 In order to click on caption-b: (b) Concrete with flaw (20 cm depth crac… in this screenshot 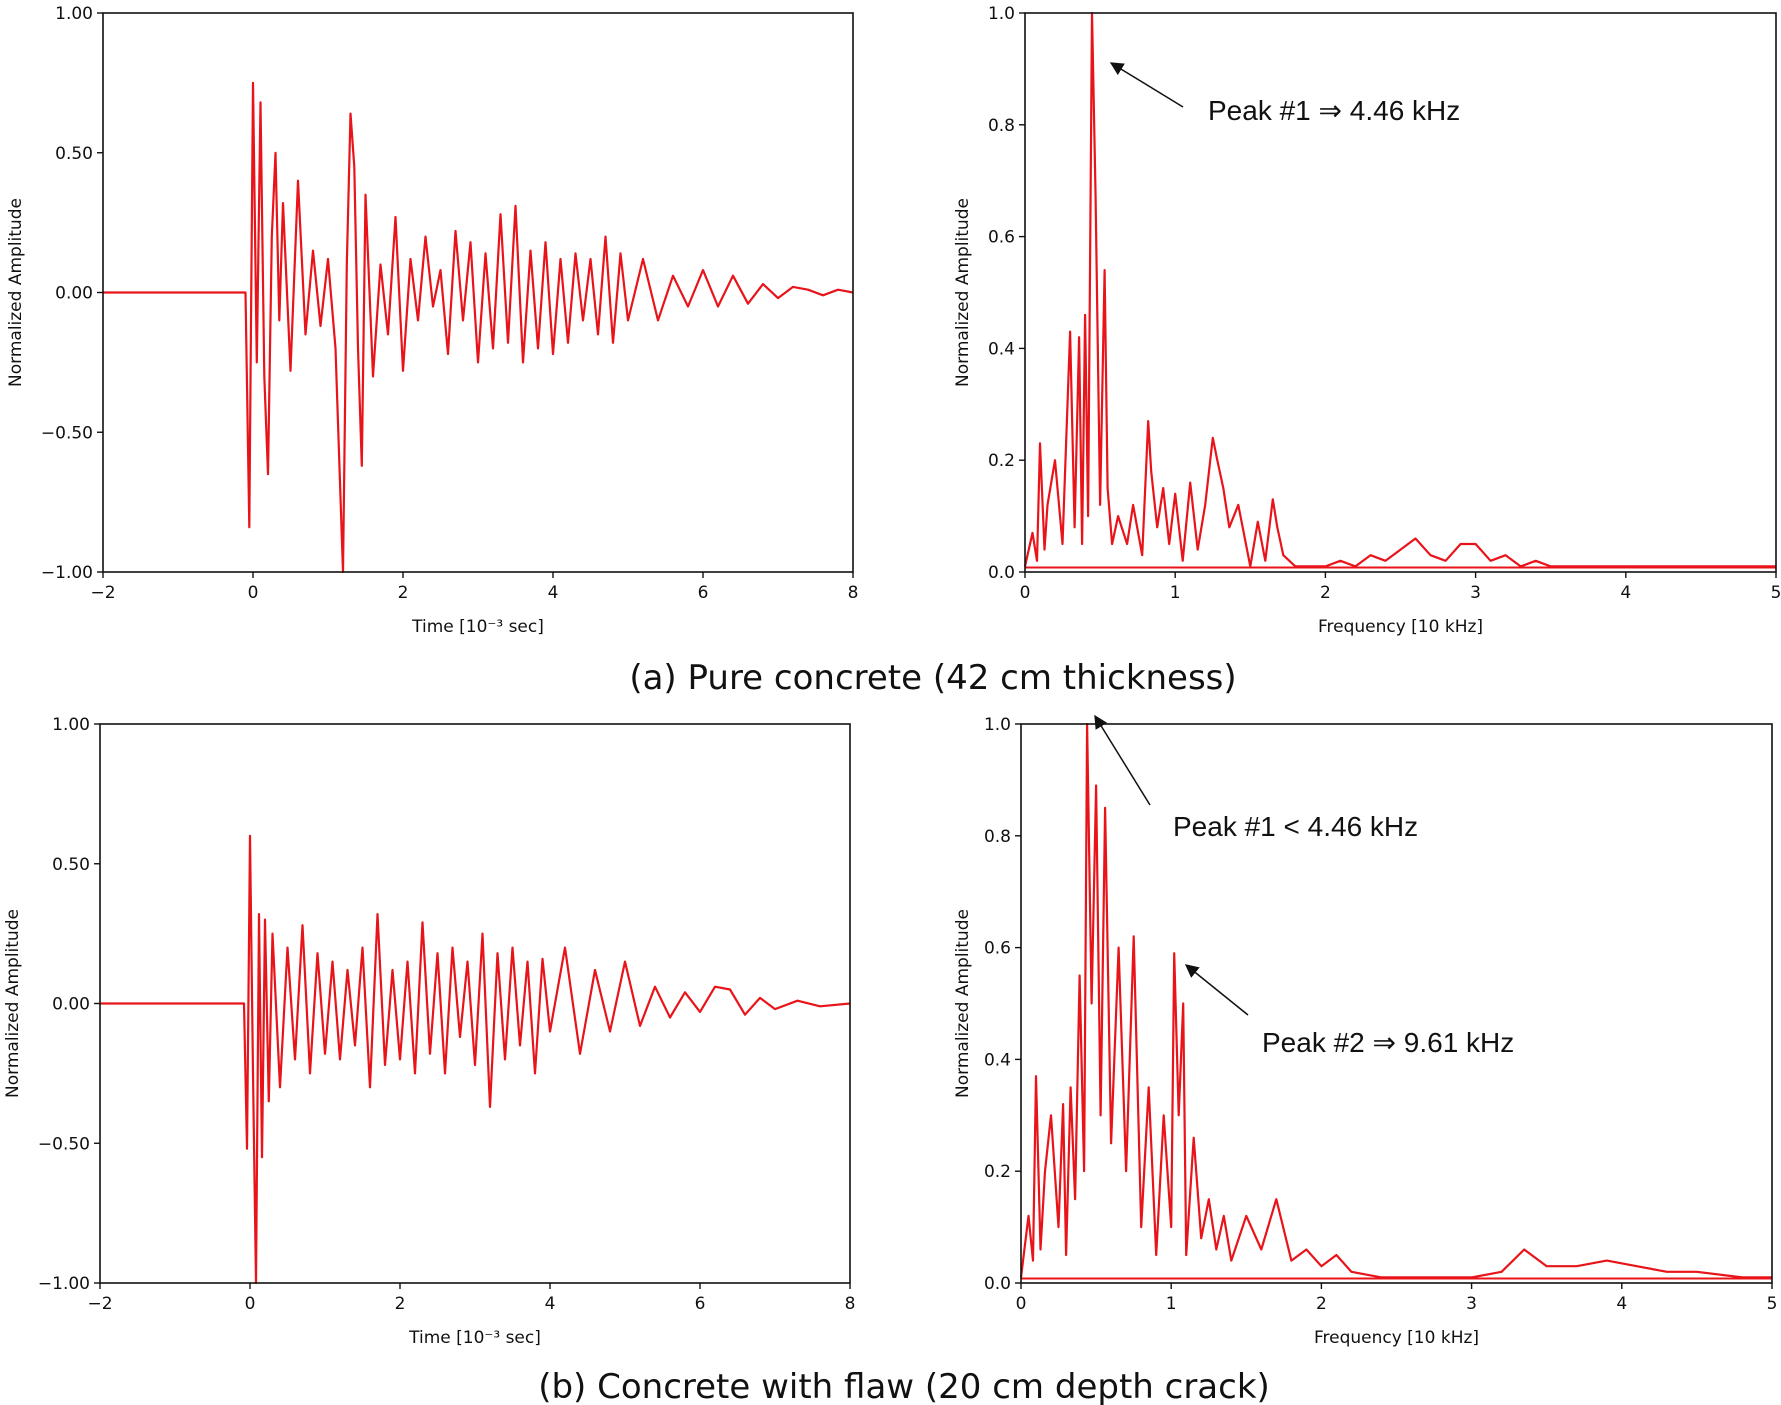, I will do `click(904, 1386)`.